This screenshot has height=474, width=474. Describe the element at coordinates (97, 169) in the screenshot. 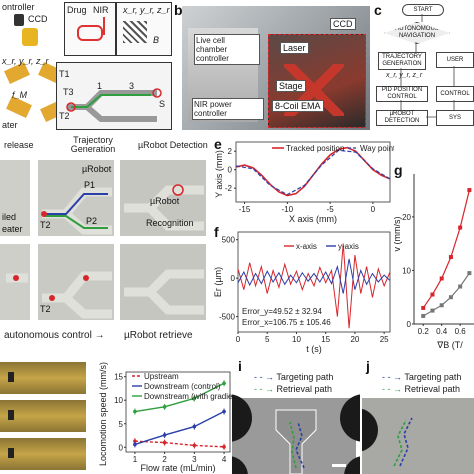

I see `urobot-label: µRobot` at that location.